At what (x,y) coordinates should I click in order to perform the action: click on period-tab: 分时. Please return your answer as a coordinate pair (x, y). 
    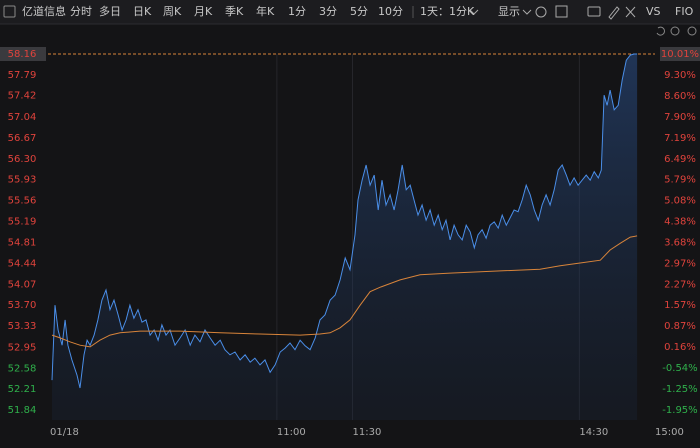
    Looking at the image, I should click on (81, 11).